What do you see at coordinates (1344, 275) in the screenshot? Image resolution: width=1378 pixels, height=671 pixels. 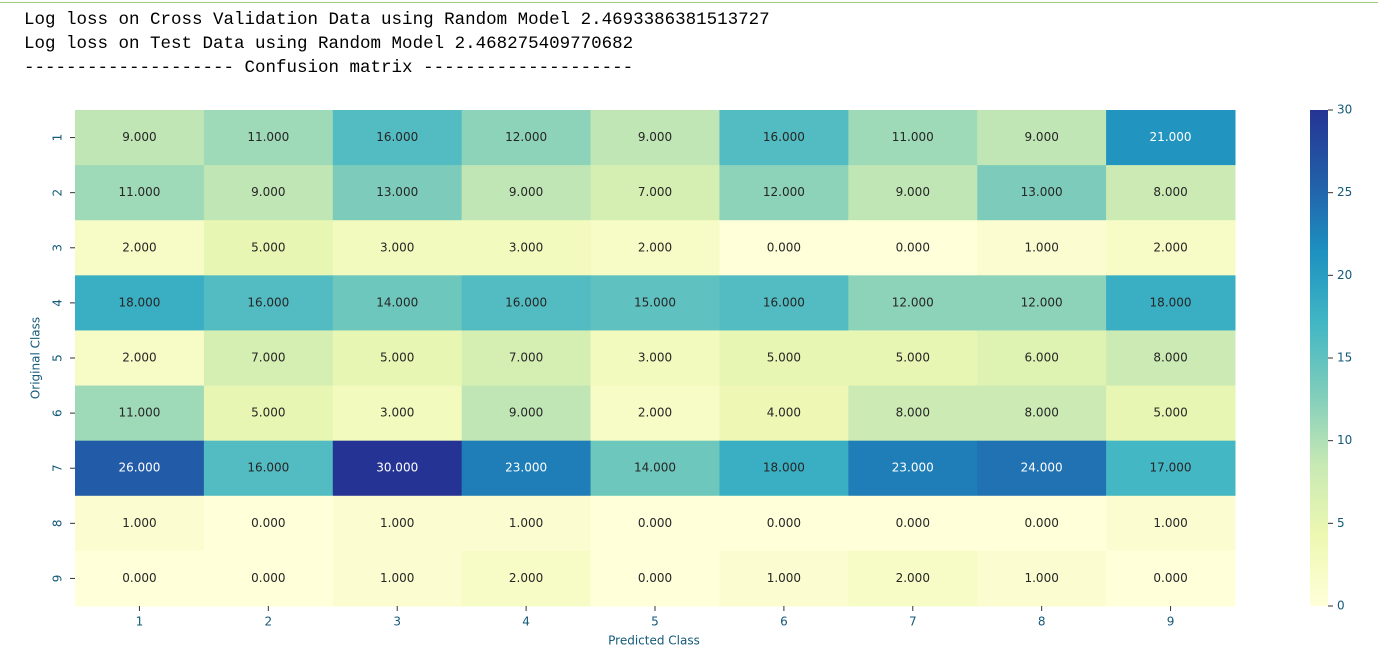 I see `colorbar-tick-label: 20` at bounding box center [1344, 275].